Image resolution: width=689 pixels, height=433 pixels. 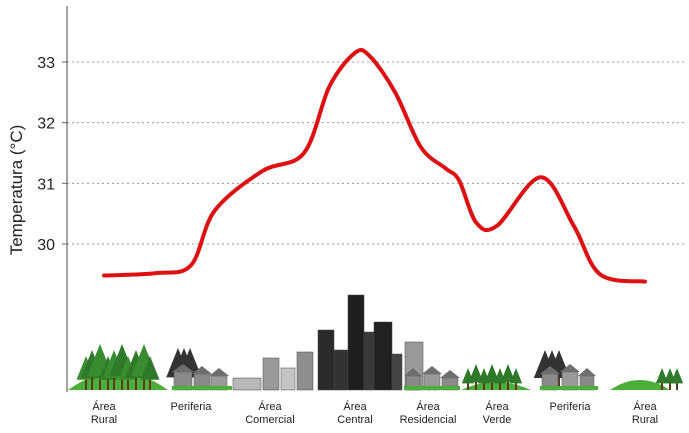 I want to click on category-label-line: Residencial, so click(x=428, y=420).